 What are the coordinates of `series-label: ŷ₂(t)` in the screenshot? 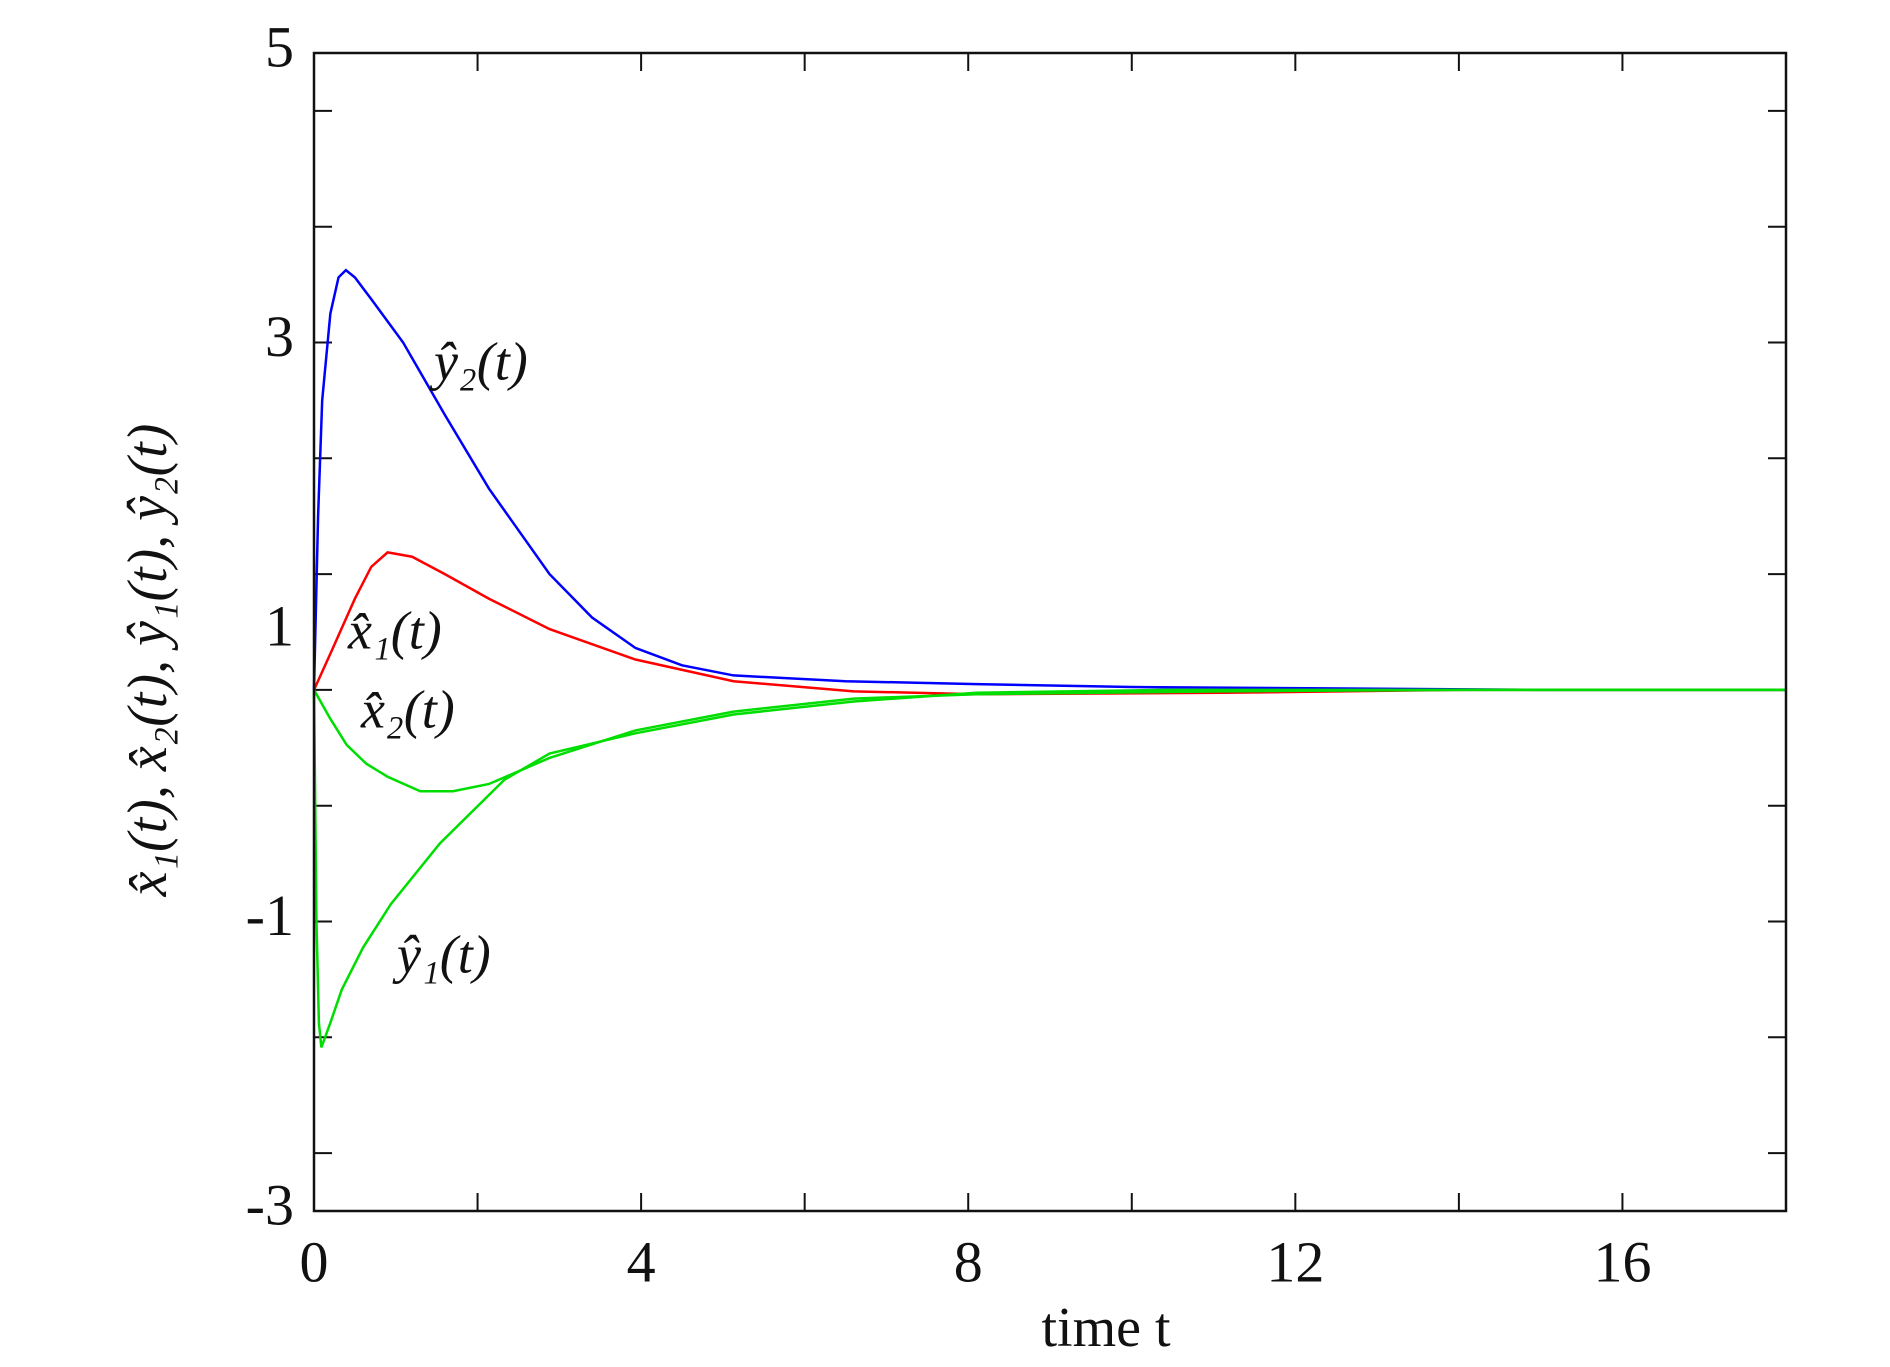 It's located at (478, 361).